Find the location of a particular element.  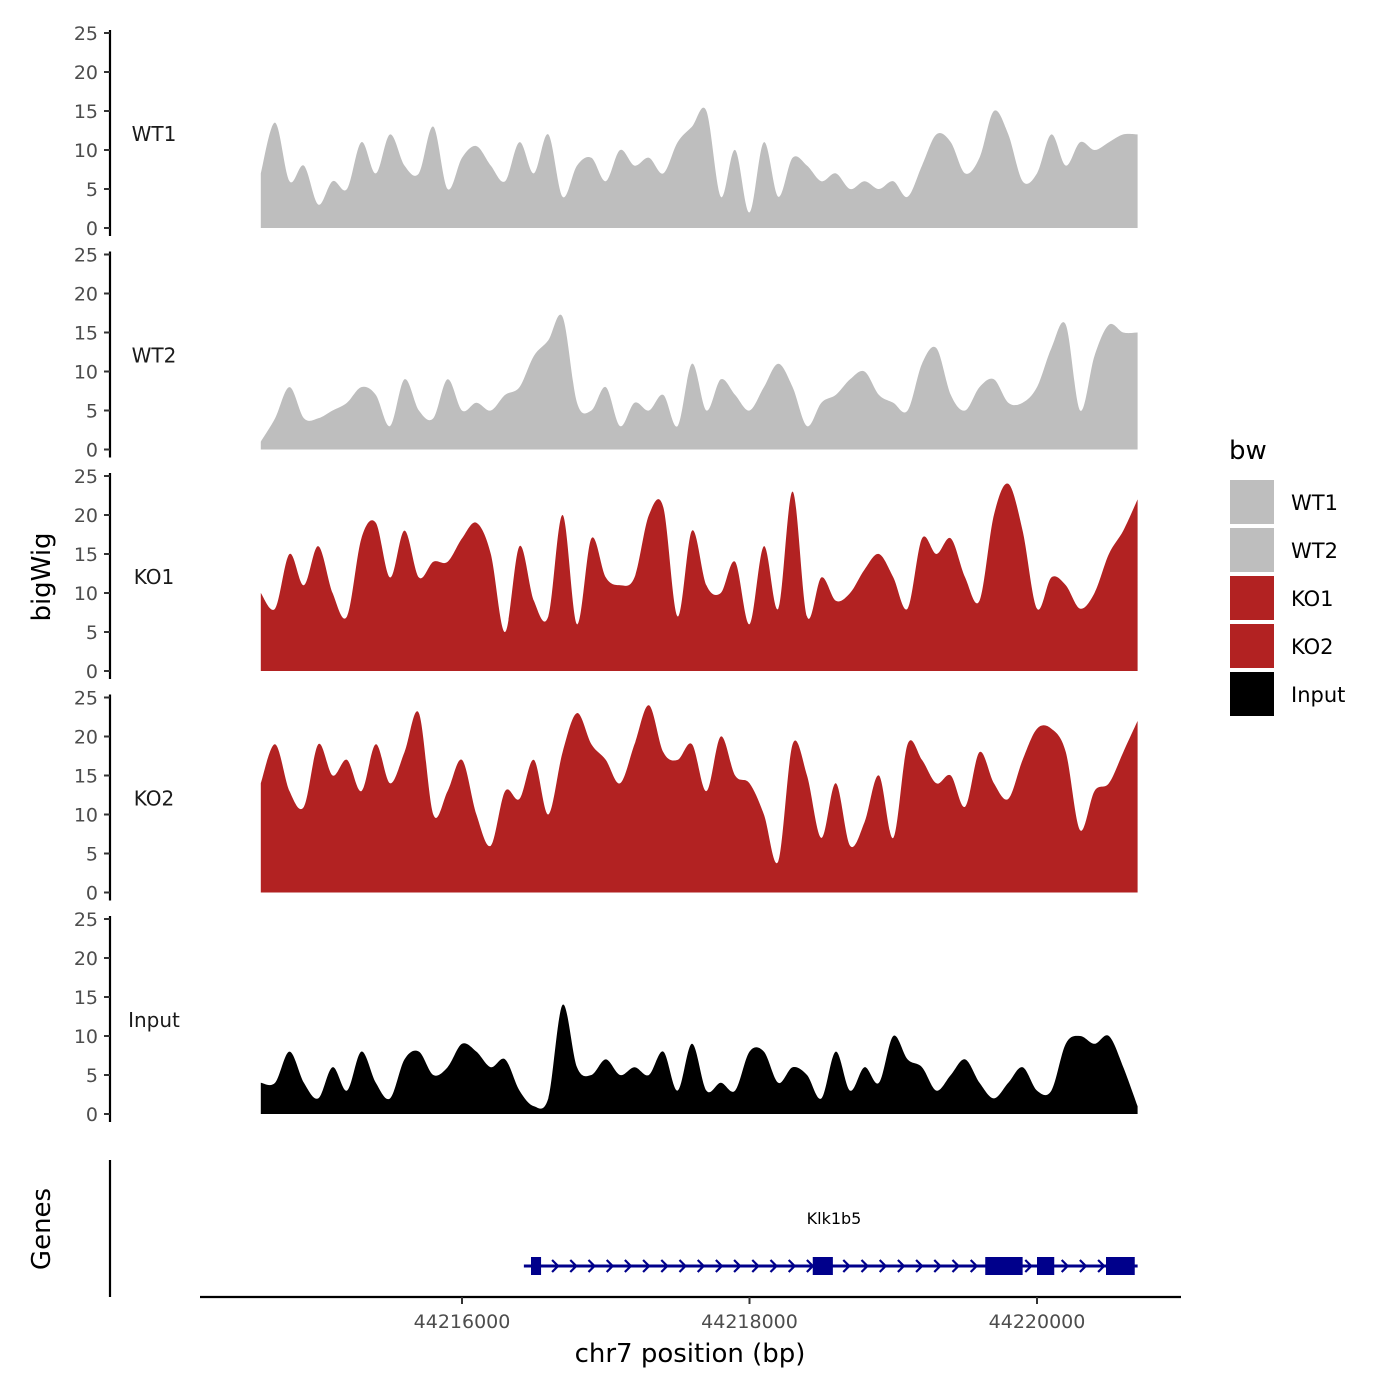

legend-label-ko2: KO2 is located at coordinates (1312, 647).